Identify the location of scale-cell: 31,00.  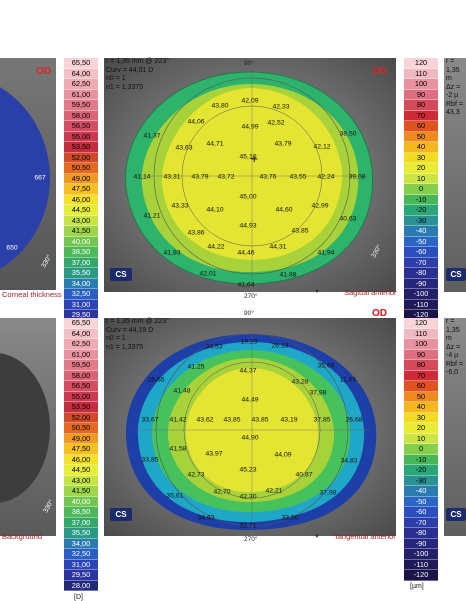
(81, 564).